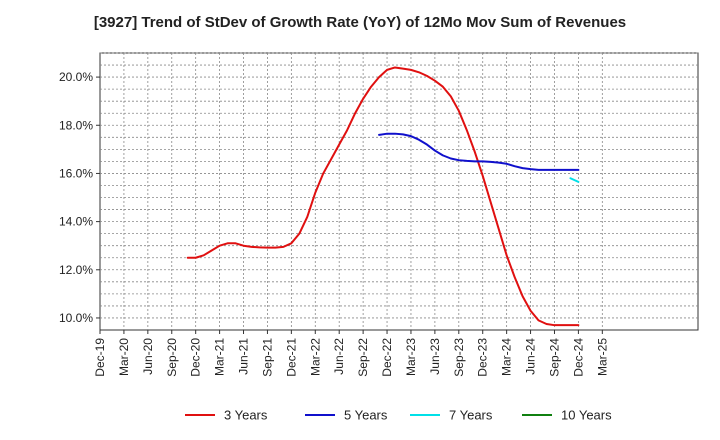  Describe the element at coordinates (246, 415) in the screenshot. I see `legend-label: 3 Years` at that location.